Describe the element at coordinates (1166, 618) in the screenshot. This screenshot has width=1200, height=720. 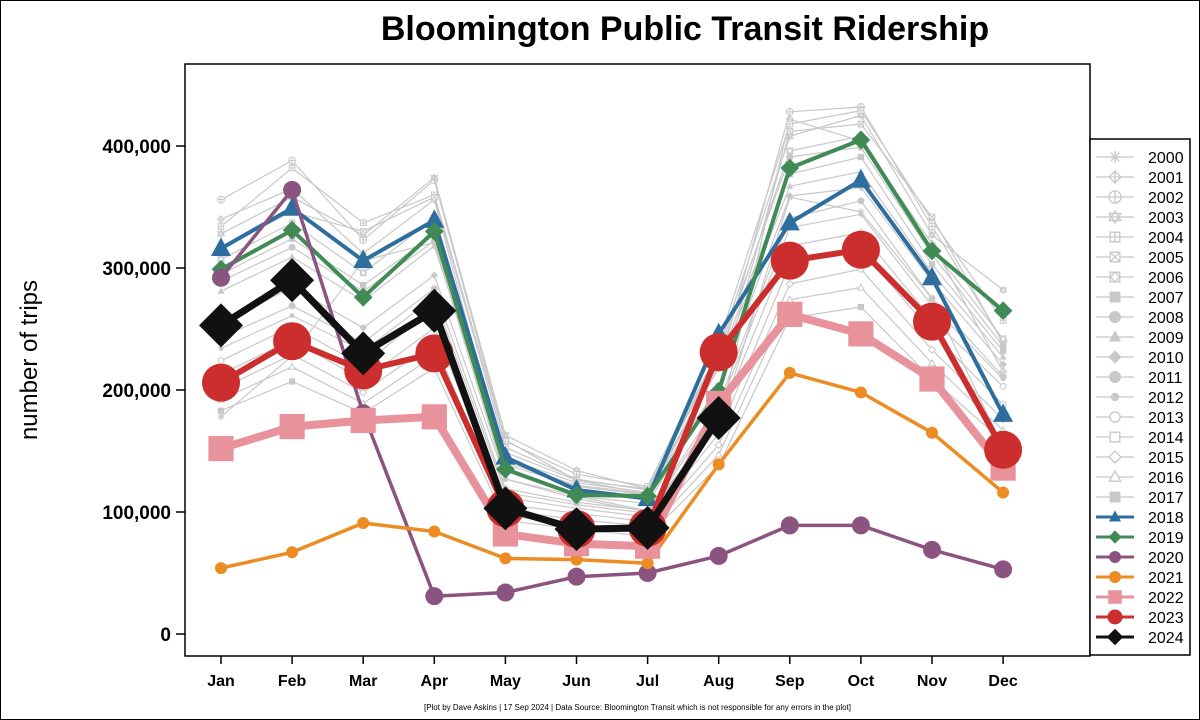
I see `legend-label-2023: 2023` at that location.